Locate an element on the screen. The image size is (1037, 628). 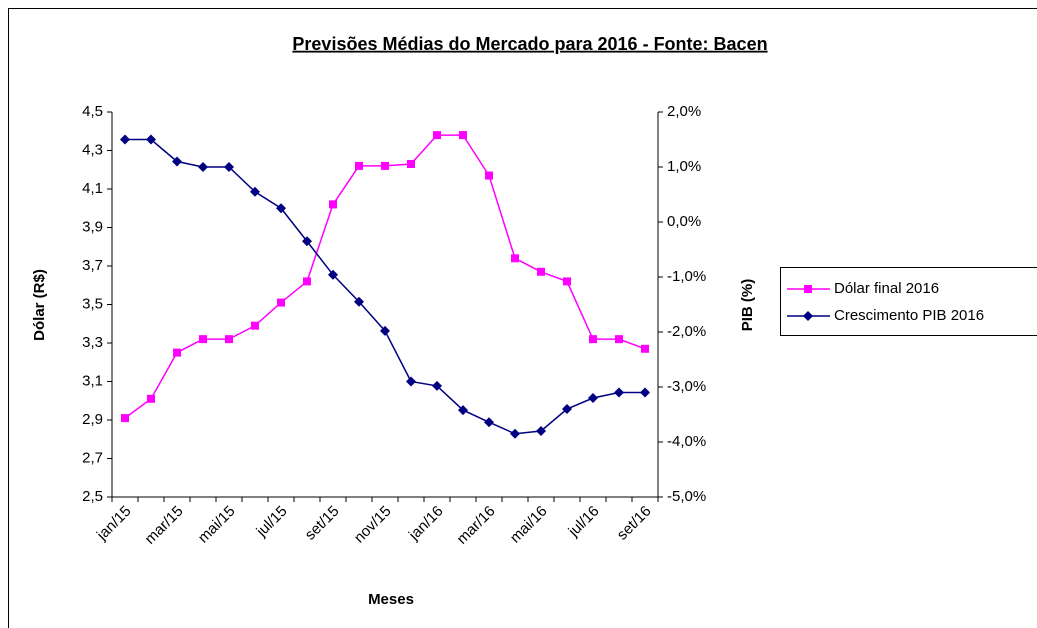
y-tick-label: 3,7 is located at coordinates (92, 265).